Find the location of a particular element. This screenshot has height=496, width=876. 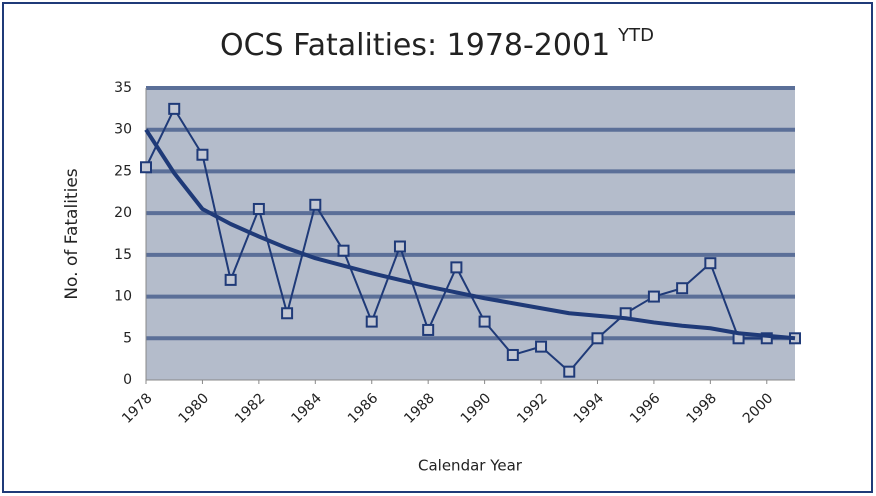

y-tick-label: 25 is located at coordinates (123, 171).